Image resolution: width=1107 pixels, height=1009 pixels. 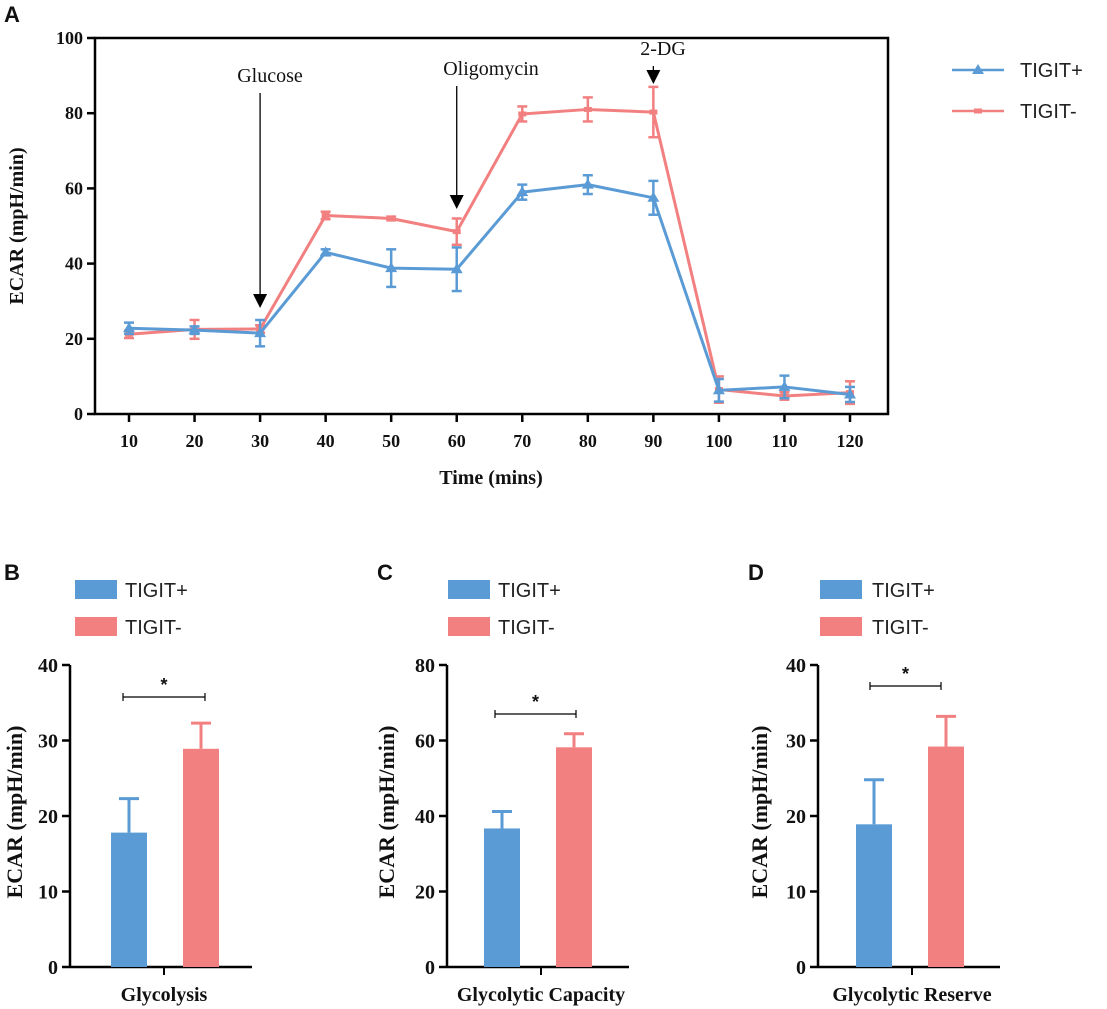 What do you see at coordinates (1017, 71) in the screenshot?
I see `legend-item-tigit-pos: TIGIT+` at bounding box center [1017, 71].